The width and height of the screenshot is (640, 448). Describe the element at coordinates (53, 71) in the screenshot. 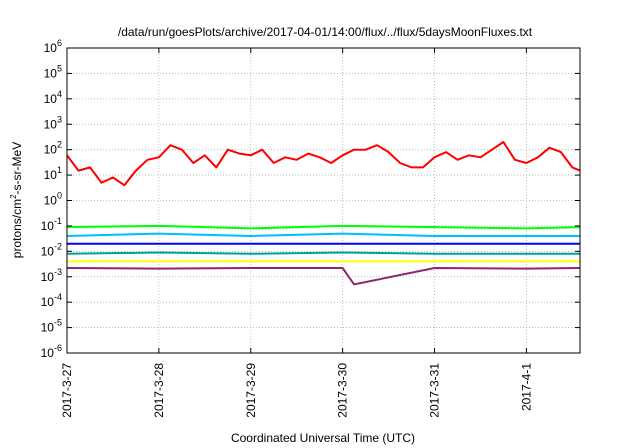

I see `y-tick-label: 10⁵` at that location.